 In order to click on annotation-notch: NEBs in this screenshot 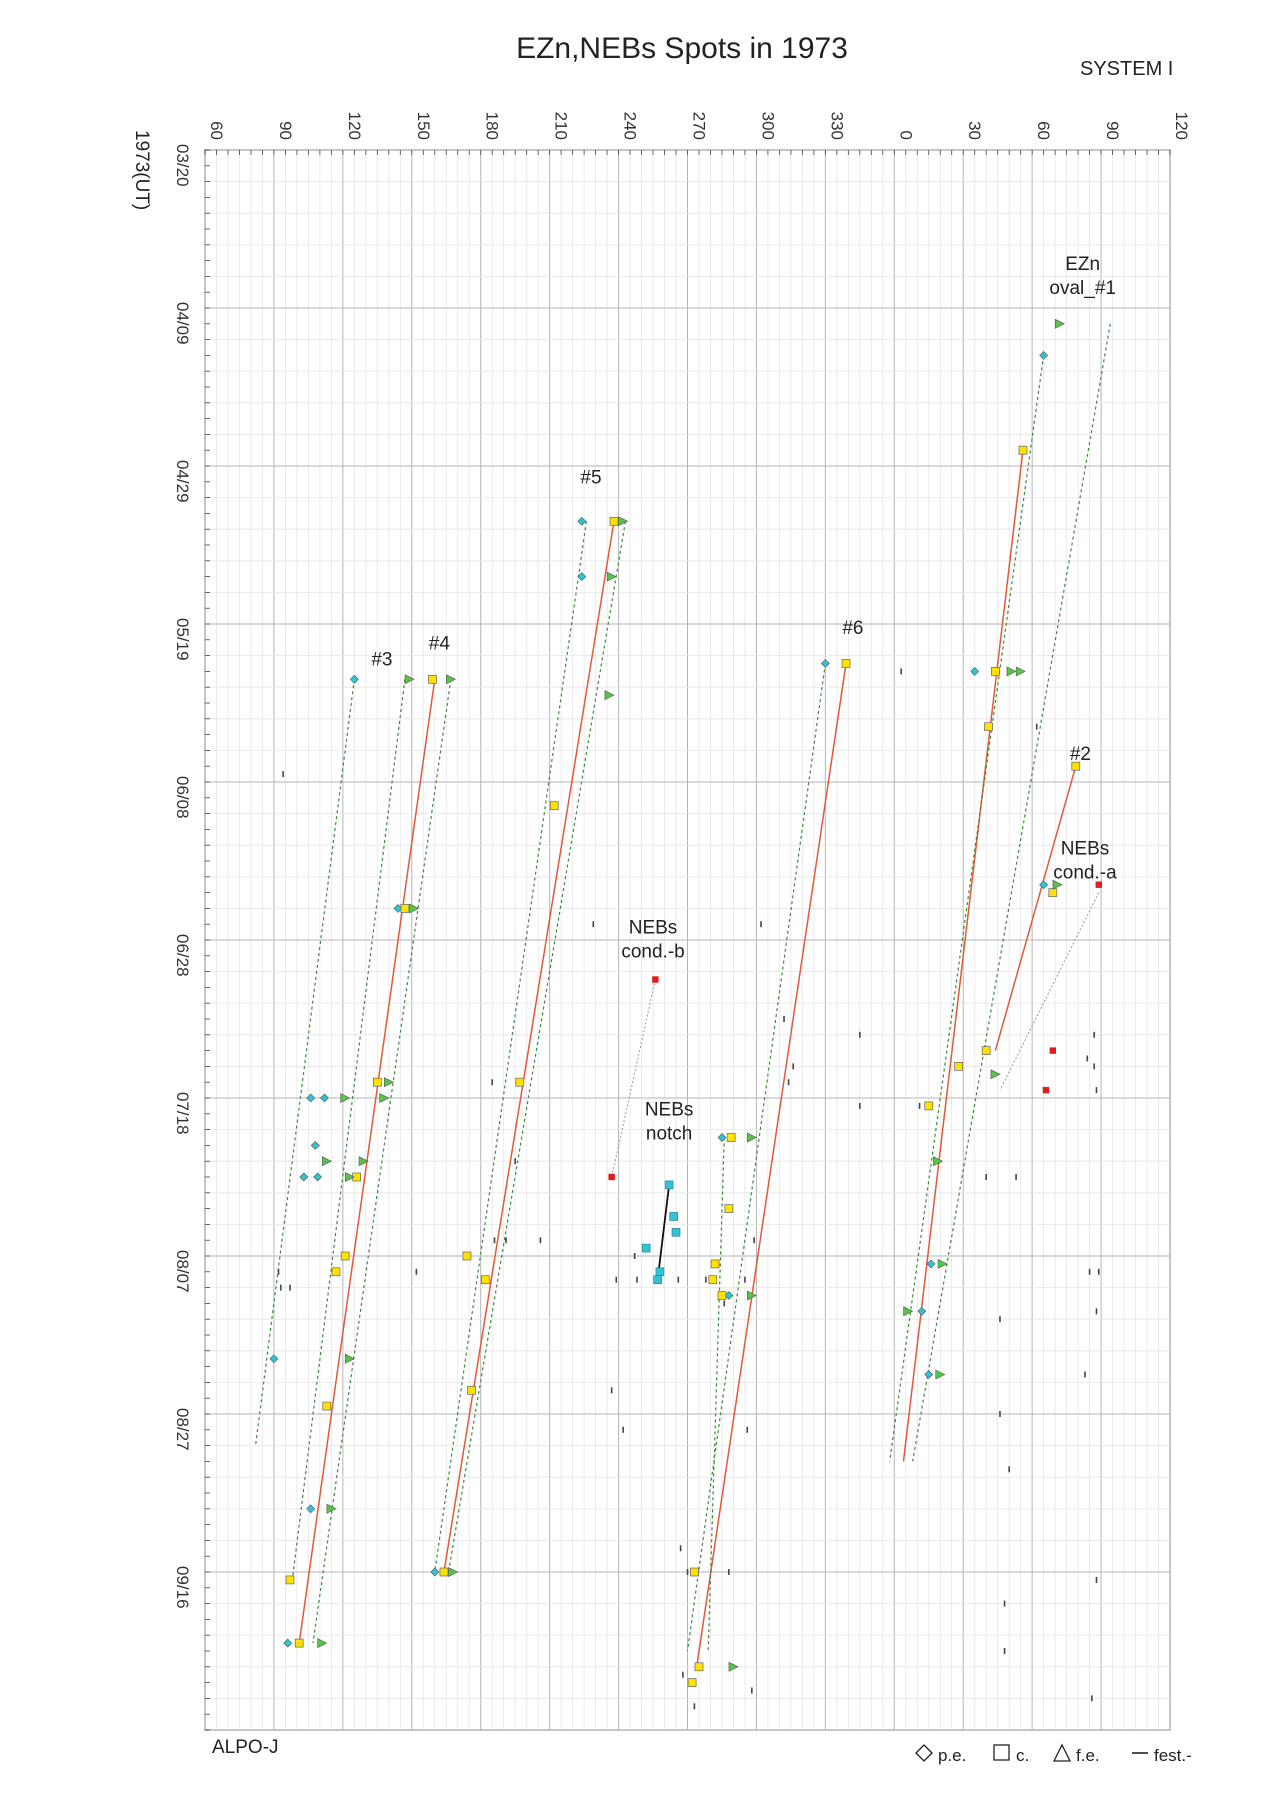, I will do `click(669, 1109)`.